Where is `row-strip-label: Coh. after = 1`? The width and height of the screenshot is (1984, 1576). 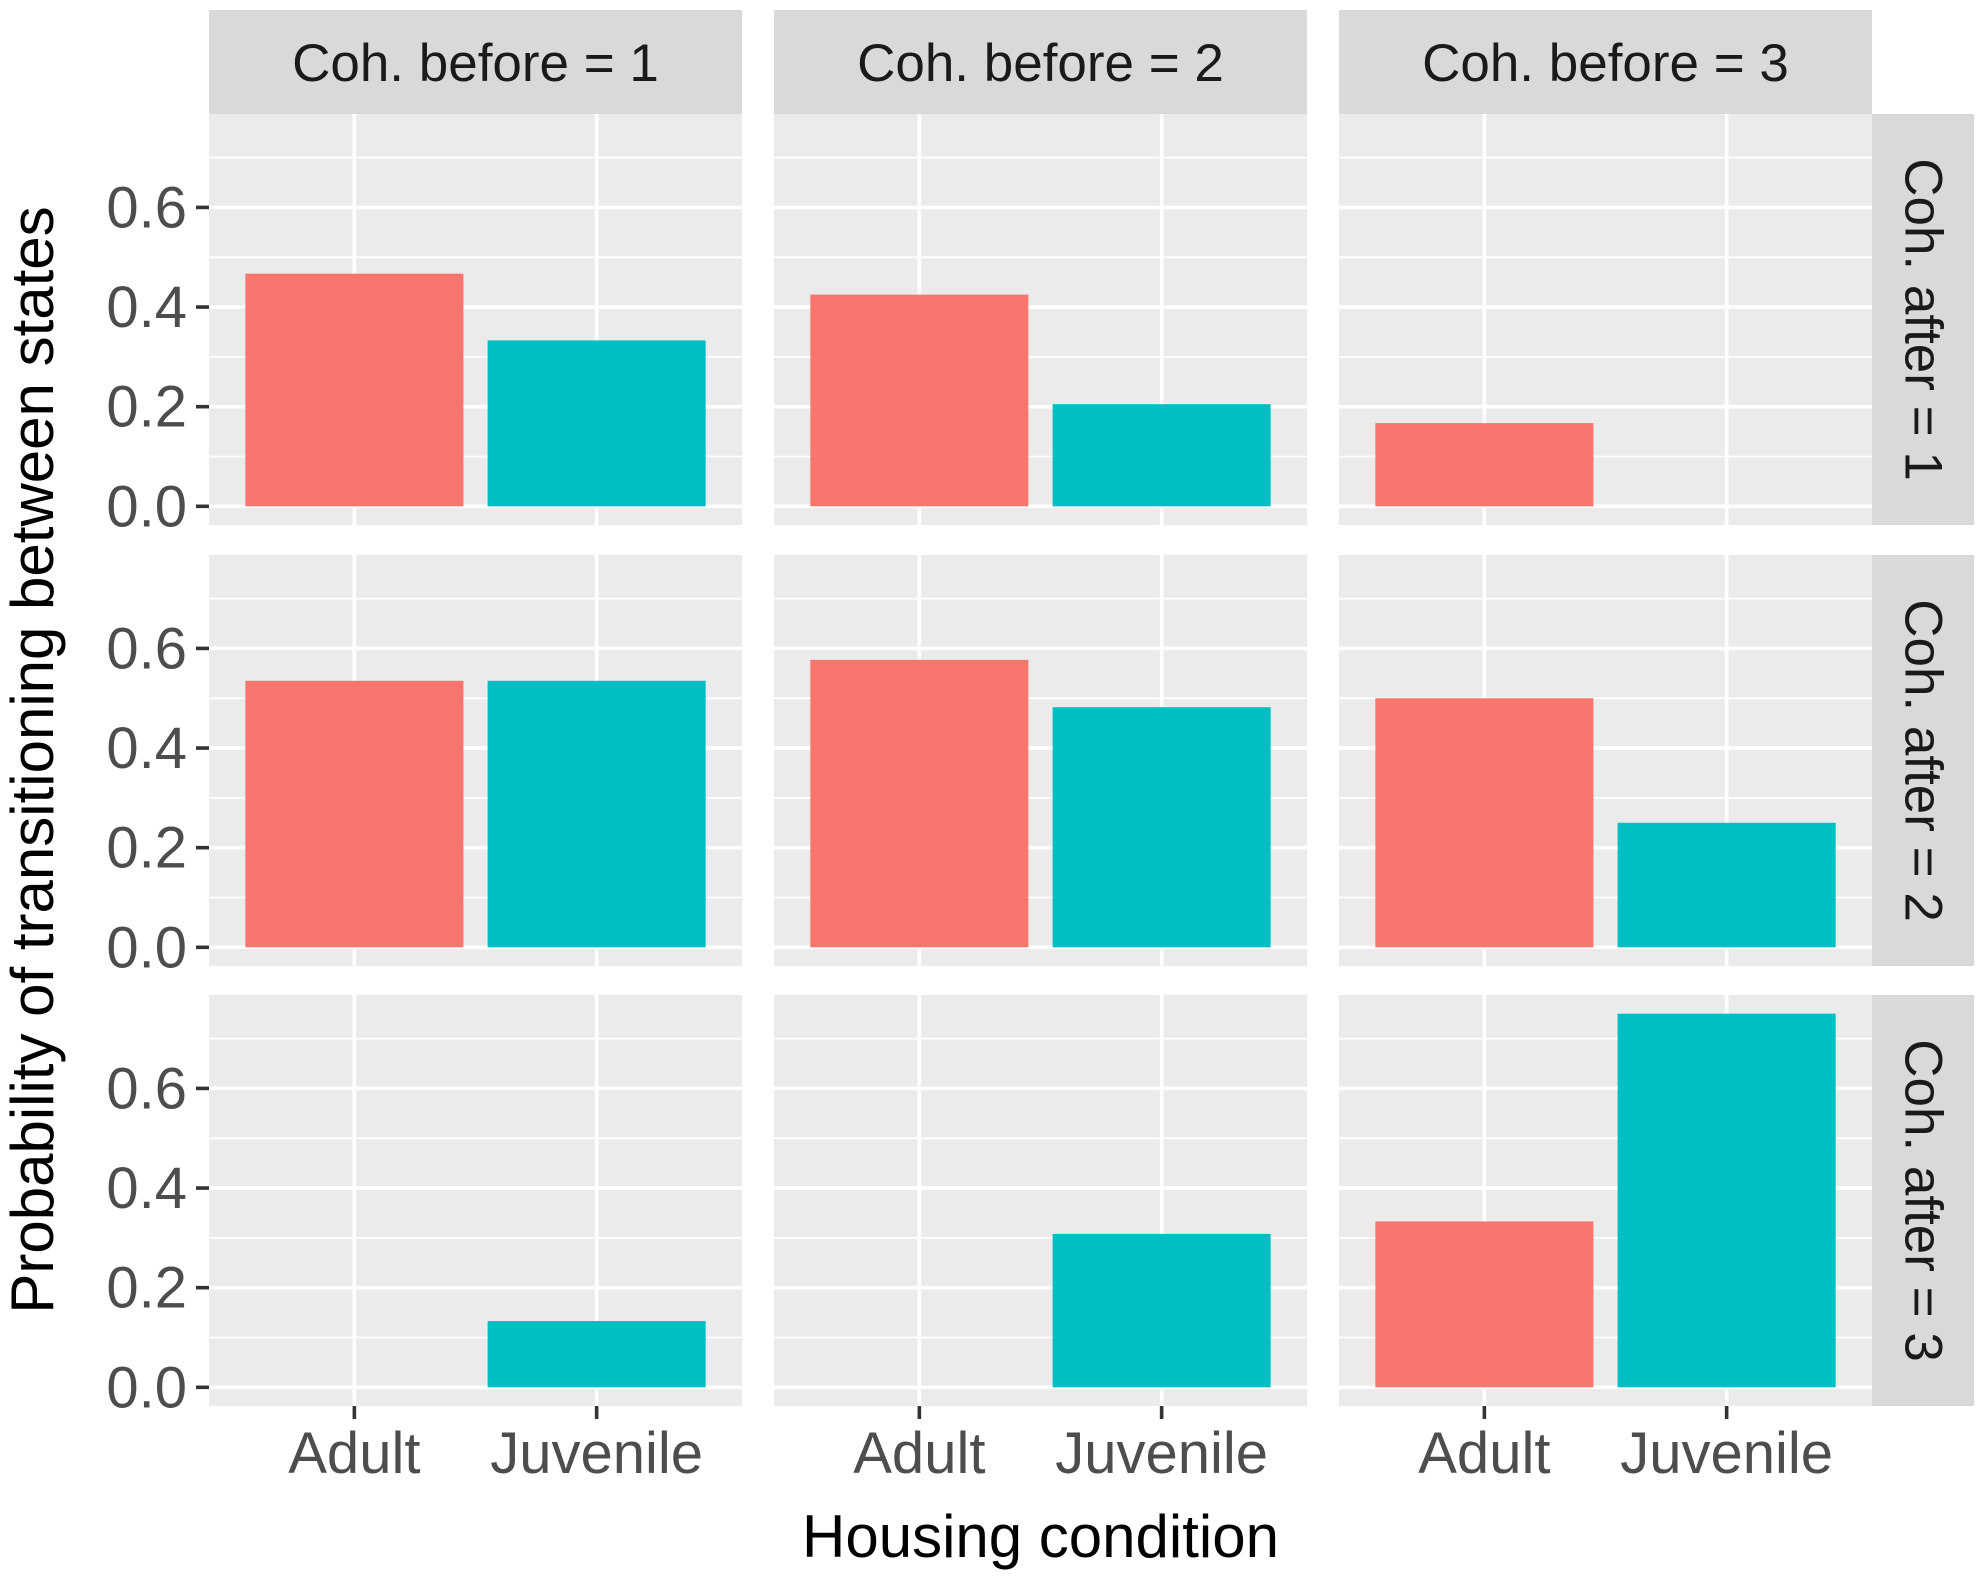 row-strip-label: Coh. after = 1 is located at coordinates (1923, 319).